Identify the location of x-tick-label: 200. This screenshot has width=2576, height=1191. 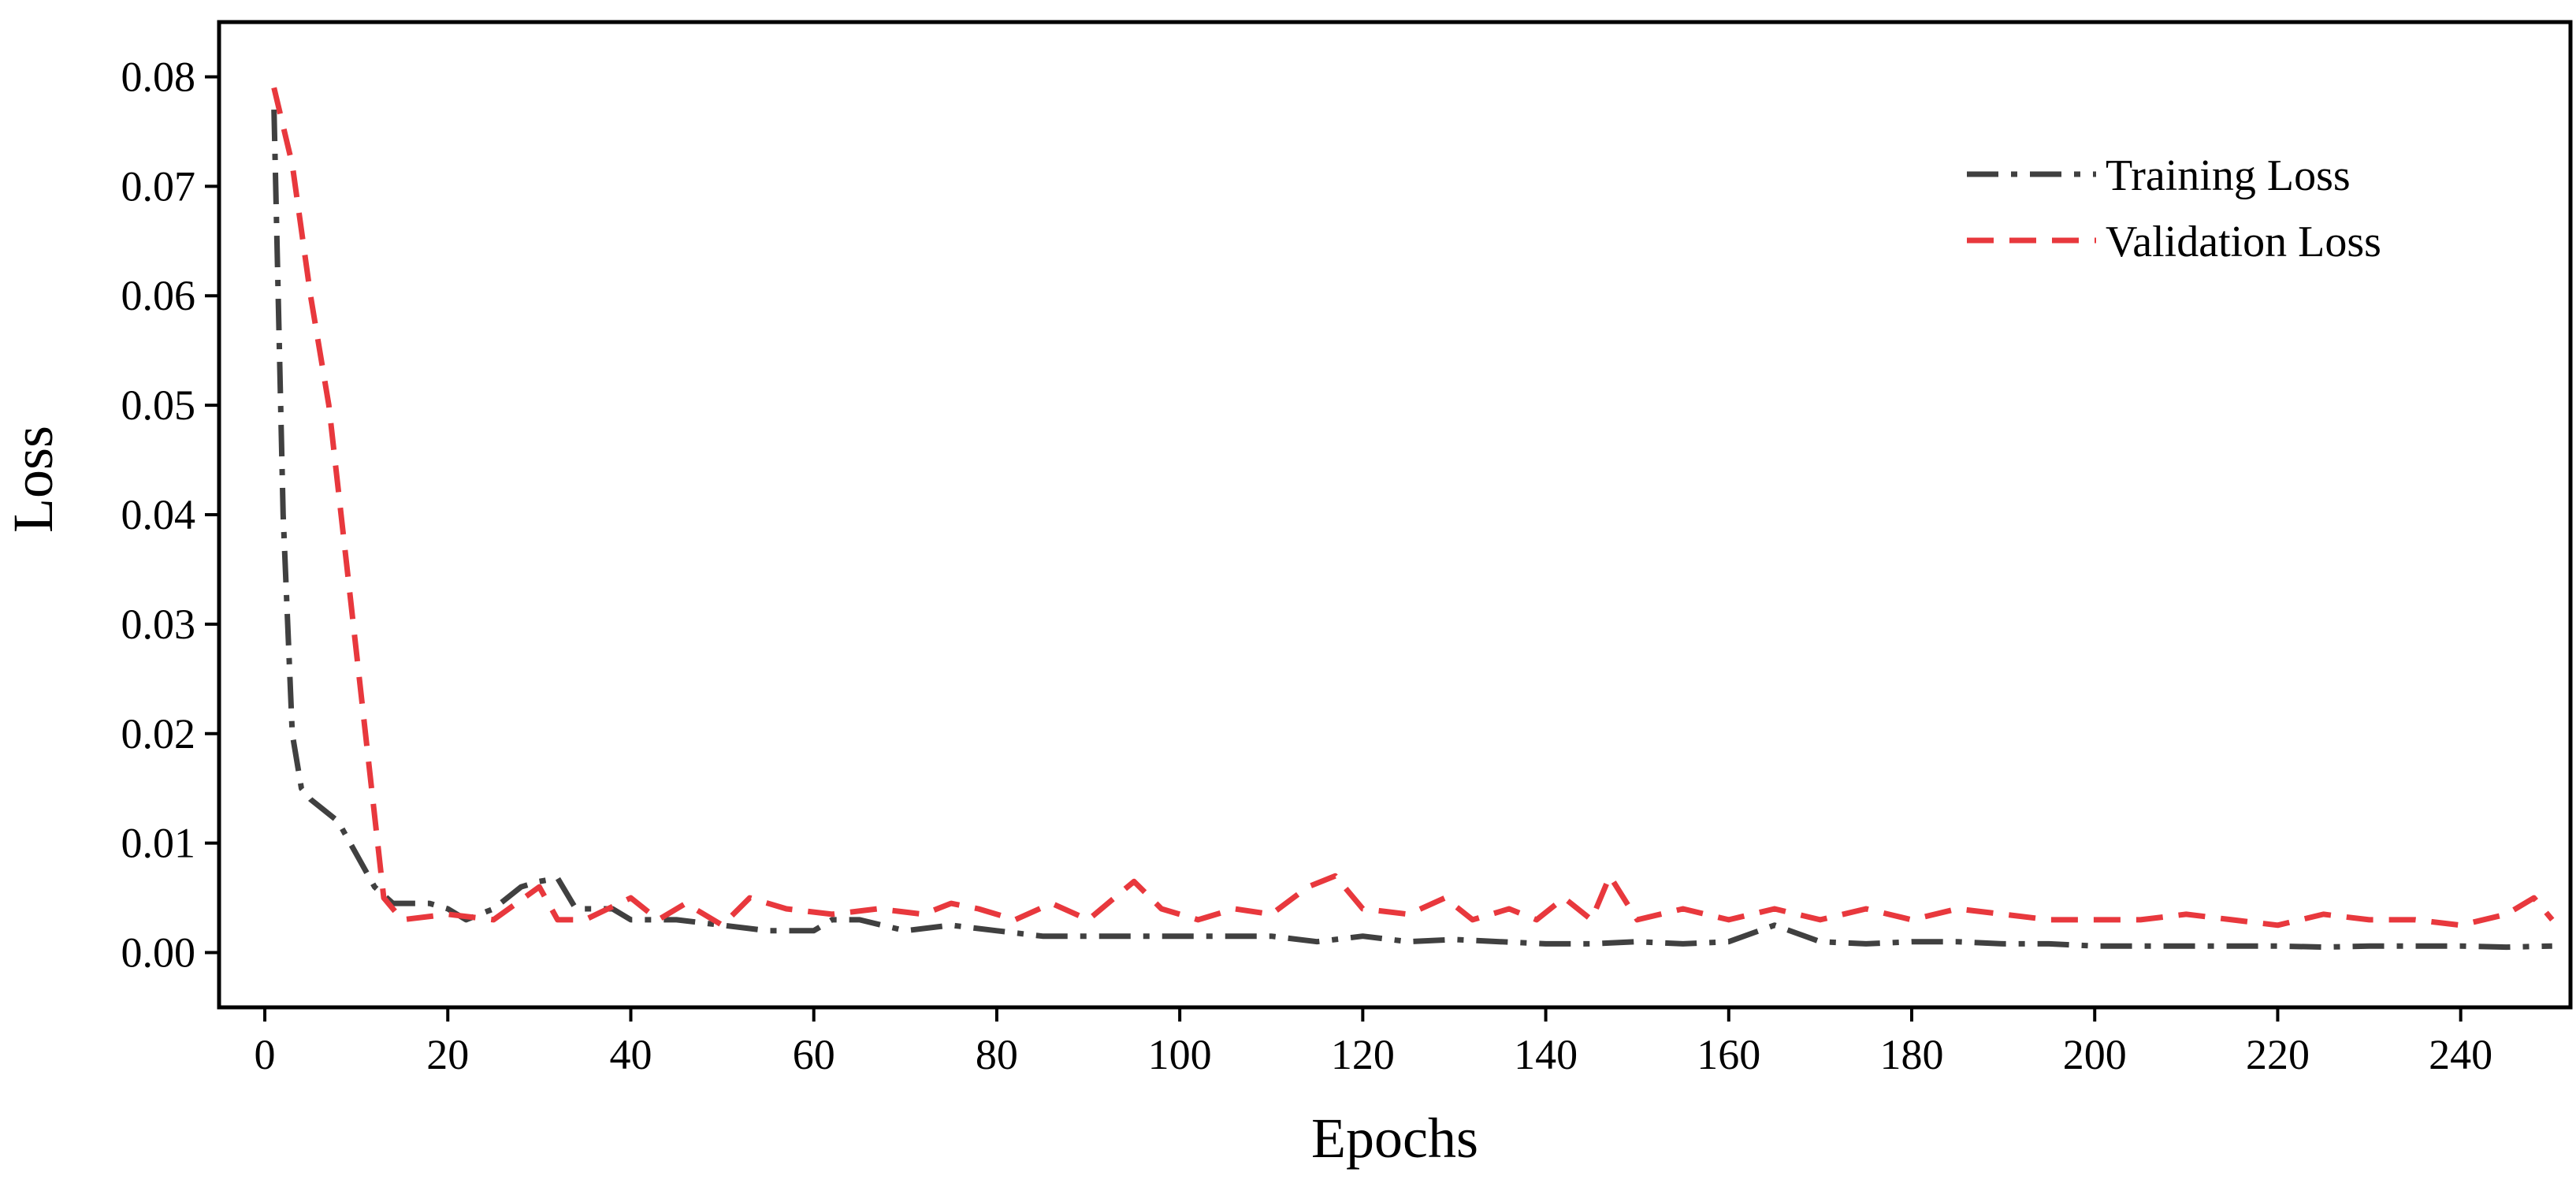
(2095, 1054).